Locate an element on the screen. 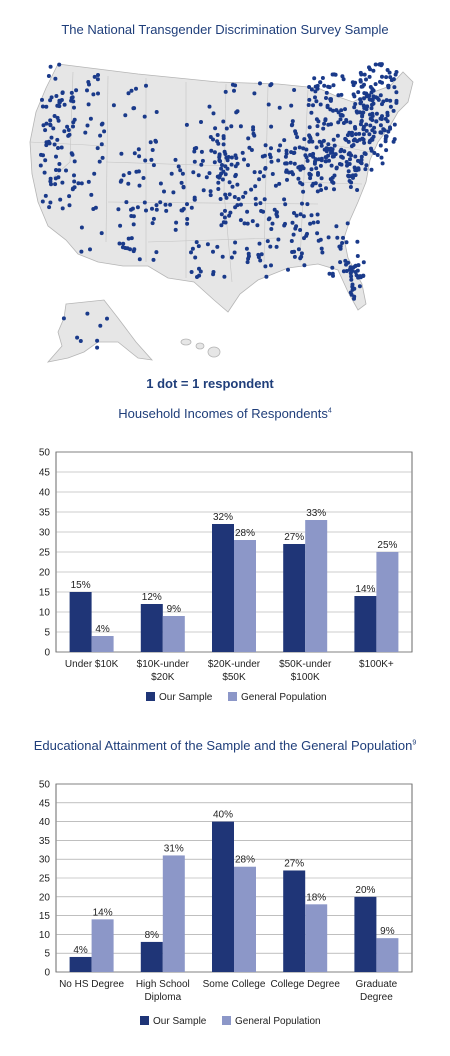 This screenshot has height=1056, width=450. bar-value-label: 9% is located at coordinates (387, 931).